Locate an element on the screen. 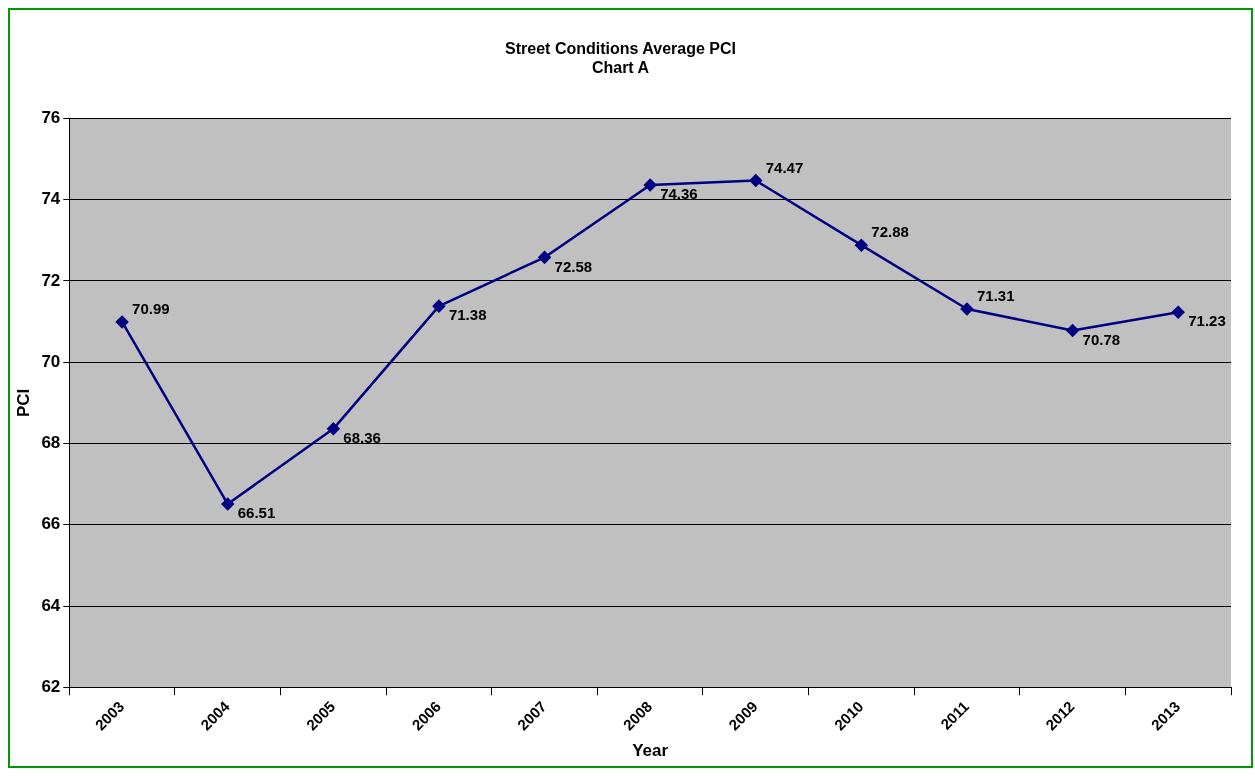  data-label: 74.47 is located at coordinates (784, 167).